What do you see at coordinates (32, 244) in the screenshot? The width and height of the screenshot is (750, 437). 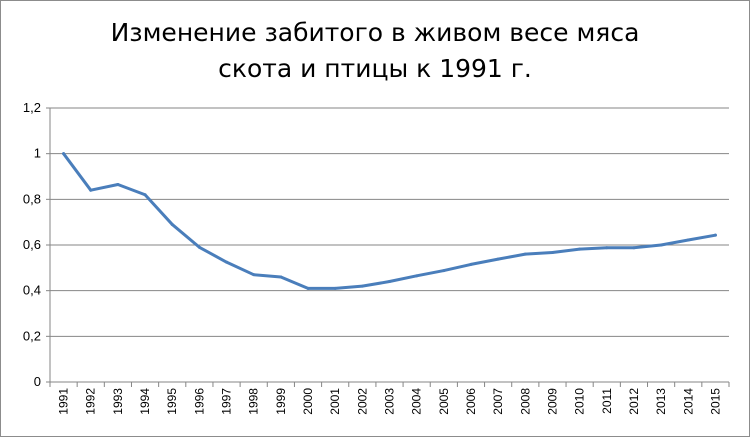 I see `y-tick-label: 0,6` at bounding box center [32, 244].